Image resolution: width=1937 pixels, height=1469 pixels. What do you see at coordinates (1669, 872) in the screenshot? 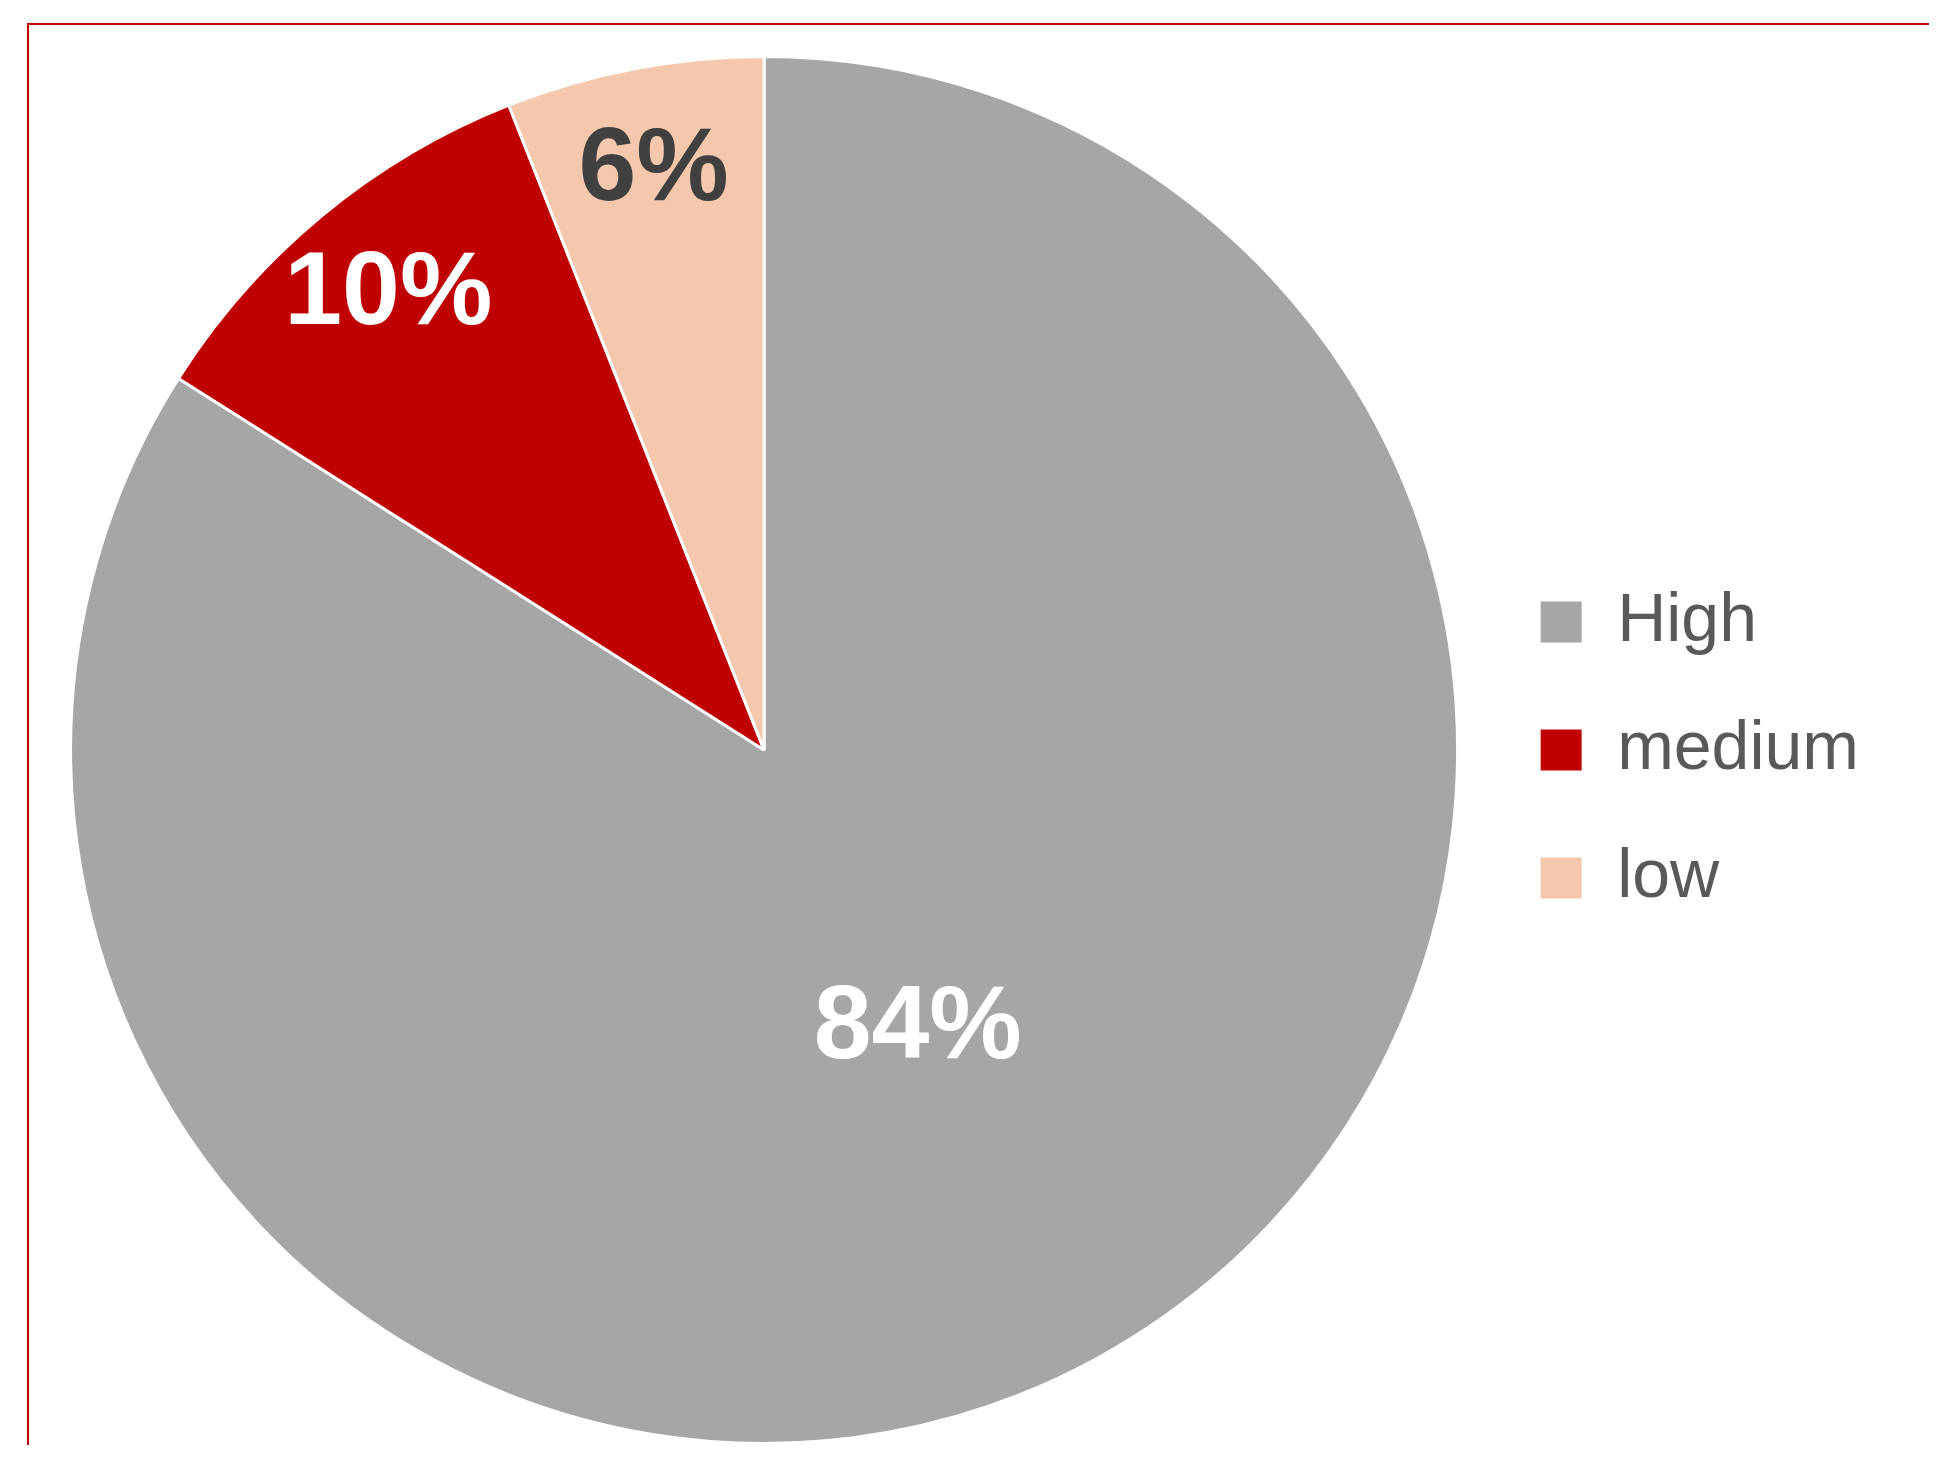
I see `legend-label: low` at bounding box center [1669, 872].